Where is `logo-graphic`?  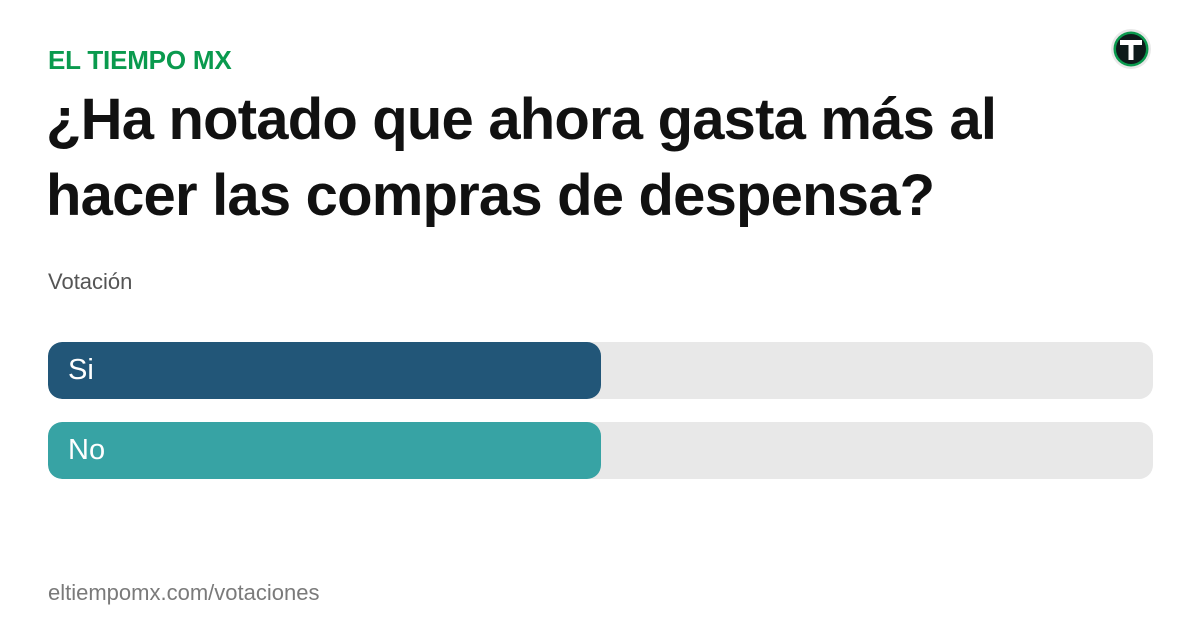 logo-graphic is located at coordinates (1131, 49).